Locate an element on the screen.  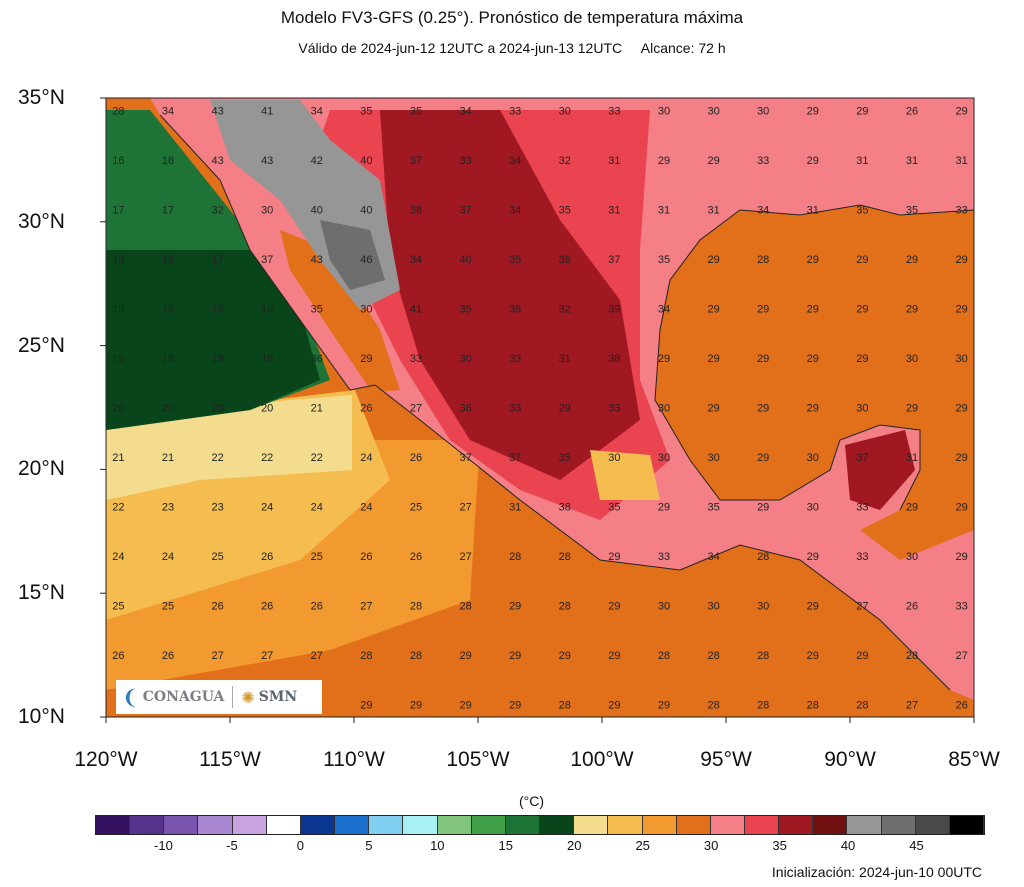
colorbar-label: 20 is located at coordinates (574, 845).